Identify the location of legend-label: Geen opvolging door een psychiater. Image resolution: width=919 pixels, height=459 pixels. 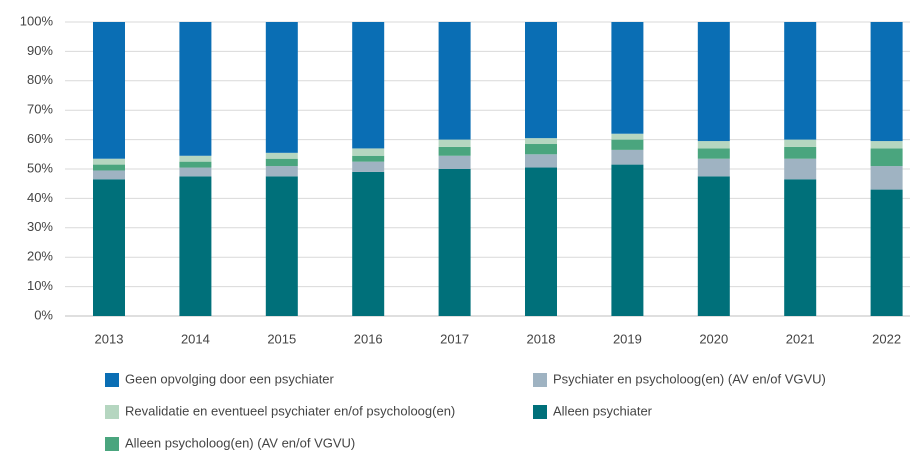
(230, 378).